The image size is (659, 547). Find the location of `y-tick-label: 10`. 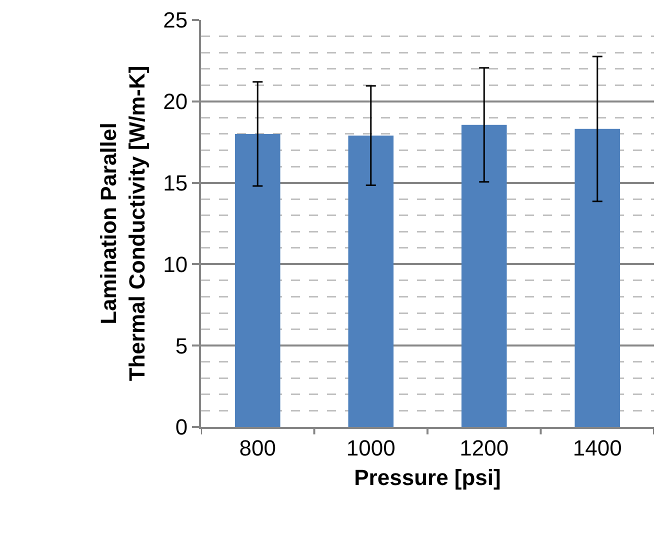

y-tick-label: 10 is located at coordinates (175, 264).